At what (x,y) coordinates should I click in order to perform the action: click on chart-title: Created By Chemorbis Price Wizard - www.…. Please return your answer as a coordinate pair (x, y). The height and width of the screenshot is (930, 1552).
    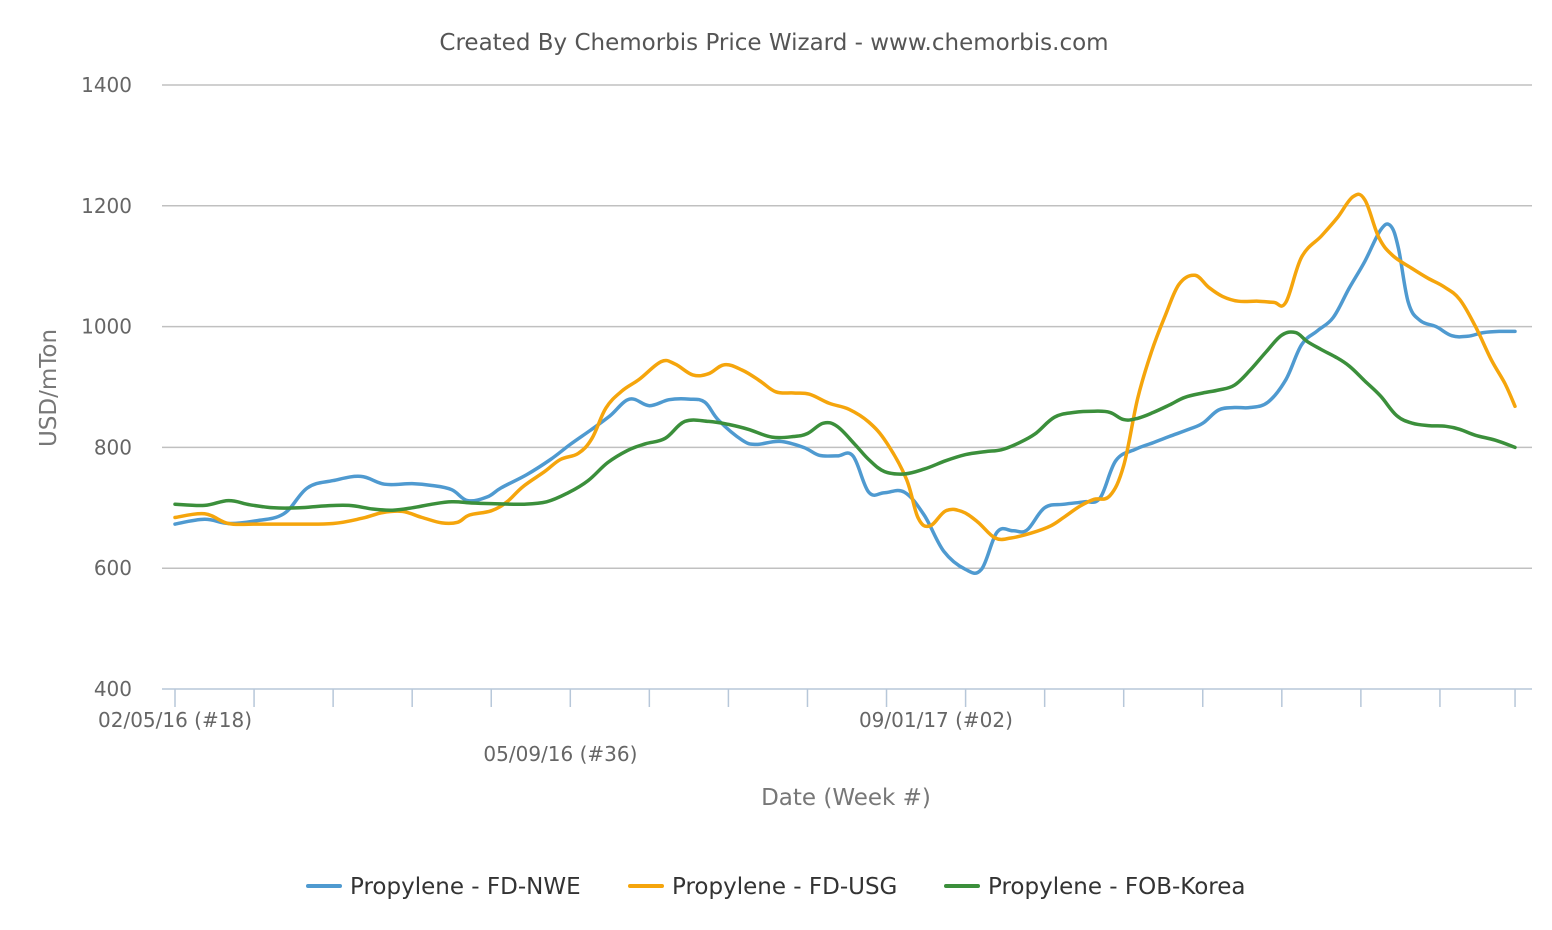
    Looking at the image, I should click on (773, 43).